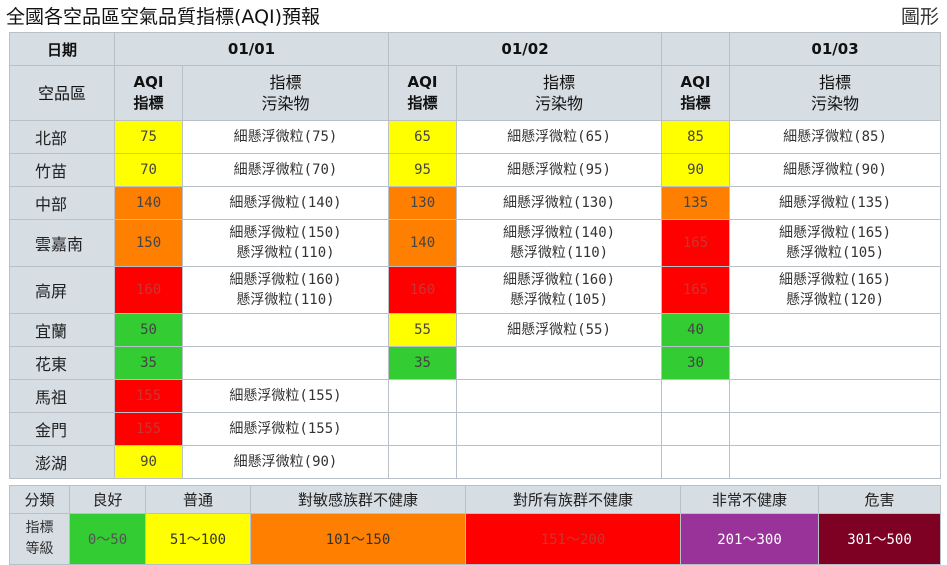 The height and width of the screenshot is (565, 947). I want to click on table-row: 澎湖 90 細懸浮微粒(90), so click(475, 462).